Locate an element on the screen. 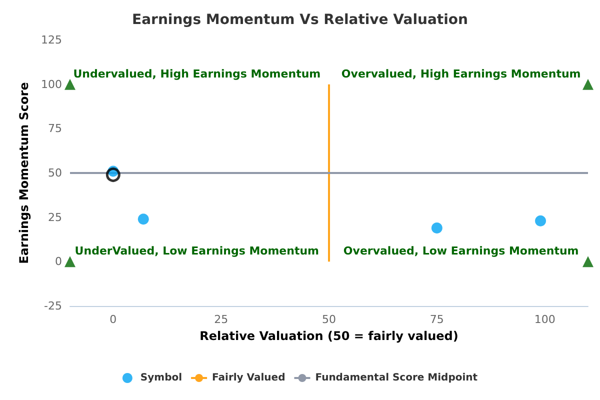 This screenshot has width=600, height=400. annotation: Overvalued, Low Earnings Momentum is located at coordinates (461, 251).